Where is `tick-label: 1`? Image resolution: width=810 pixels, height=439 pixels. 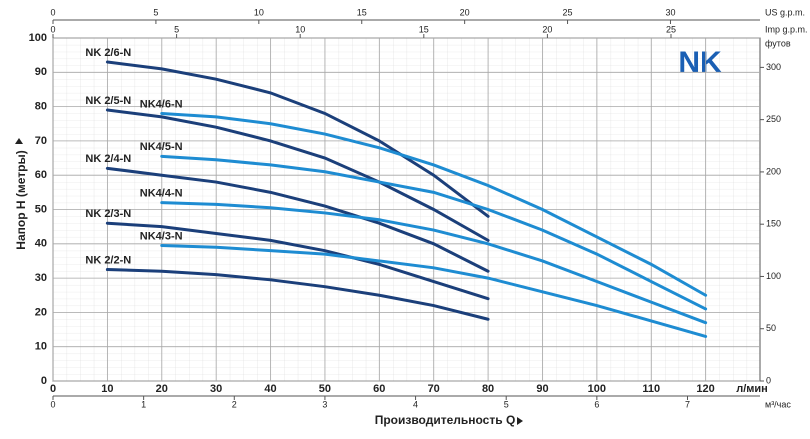
tick-label: 1 is located at coordinates (143, 404).